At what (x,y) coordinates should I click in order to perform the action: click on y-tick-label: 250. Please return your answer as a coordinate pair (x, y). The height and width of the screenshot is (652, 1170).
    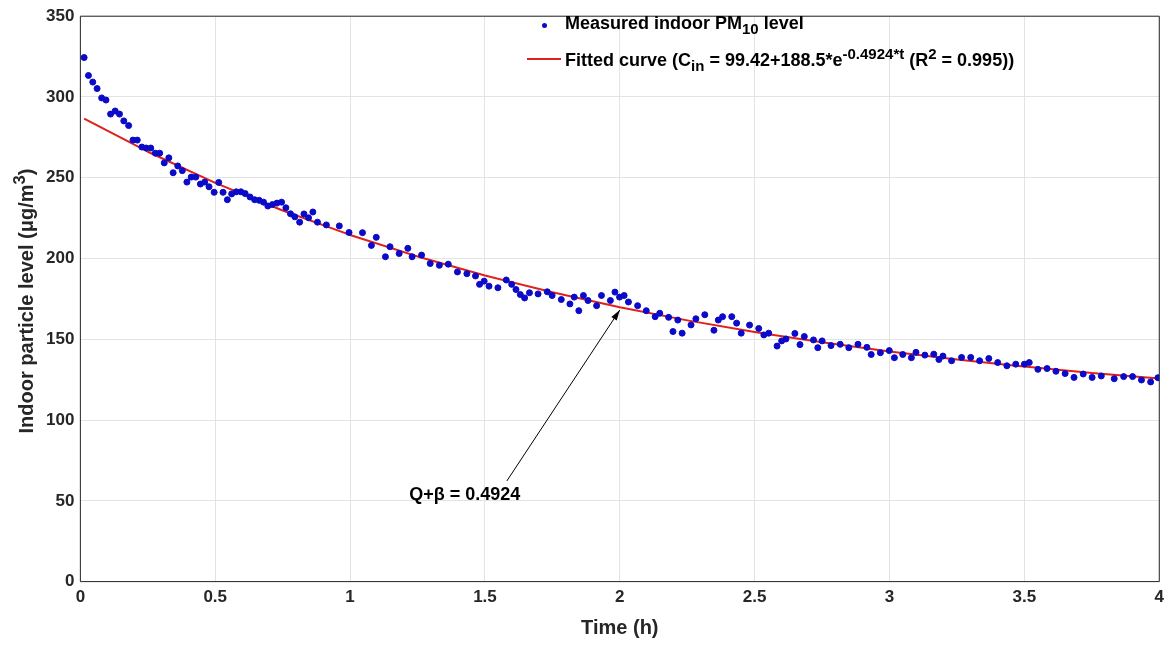
    Looking at the image, I should click on (60, 177).